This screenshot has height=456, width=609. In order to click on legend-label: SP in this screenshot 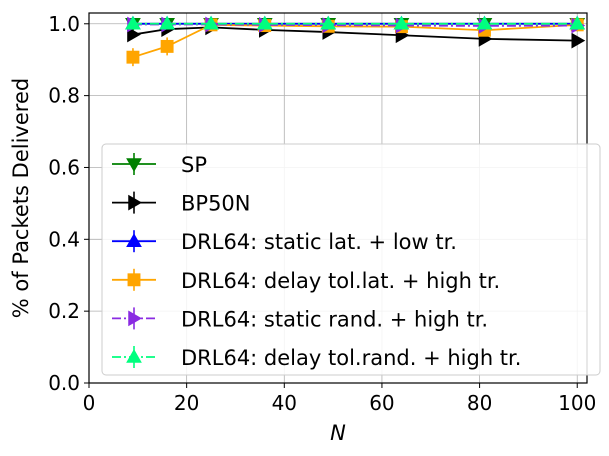, I will do `click(194, 165)`.